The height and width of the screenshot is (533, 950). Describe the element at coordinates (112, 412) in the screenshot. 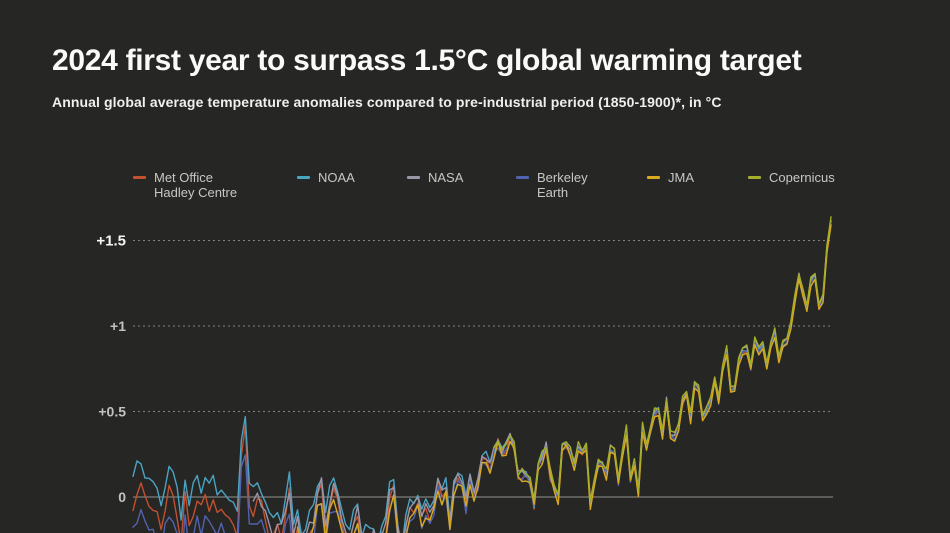

I see `y-tick-label-0-5: +0.5` at that location.